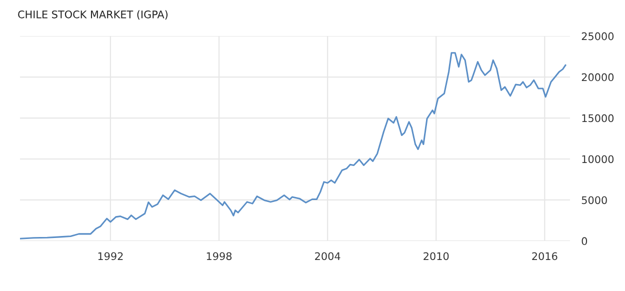 Image resolution: width=625 pixels, height=291 pixels. What do you see at coordinates (219, 256) in the screenshot?
I see `x-tick-label: 1998` at bounding box center [219, 256].